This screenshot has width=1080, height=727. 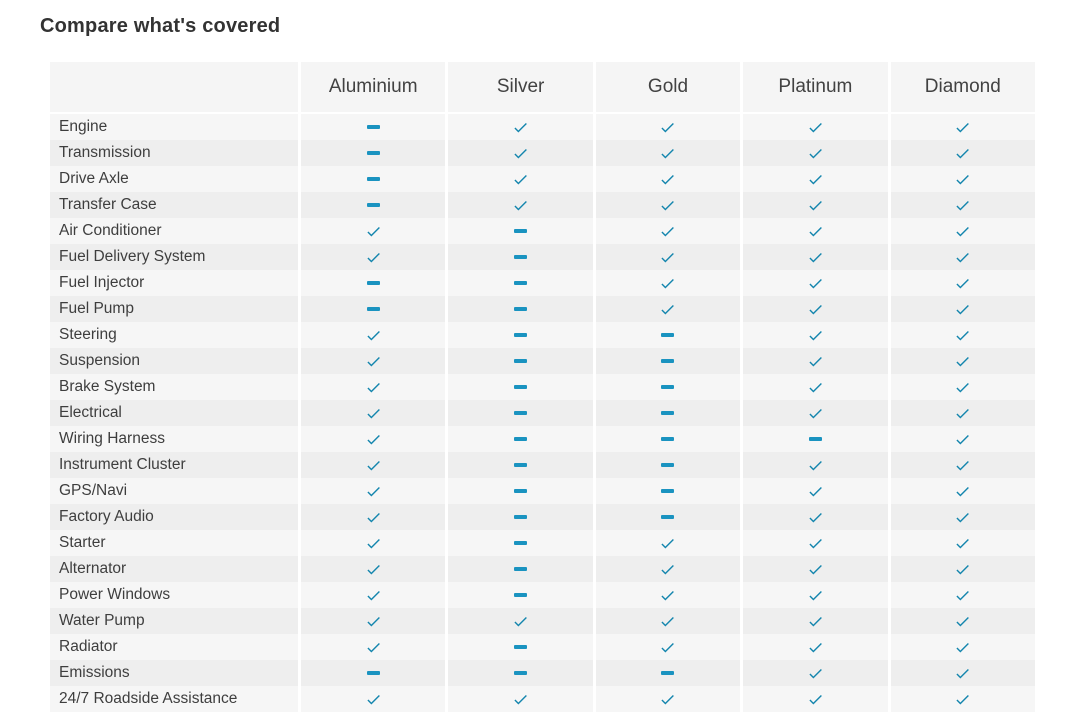 I want to click on row-label: Transmission, so click(x=174, y=153).